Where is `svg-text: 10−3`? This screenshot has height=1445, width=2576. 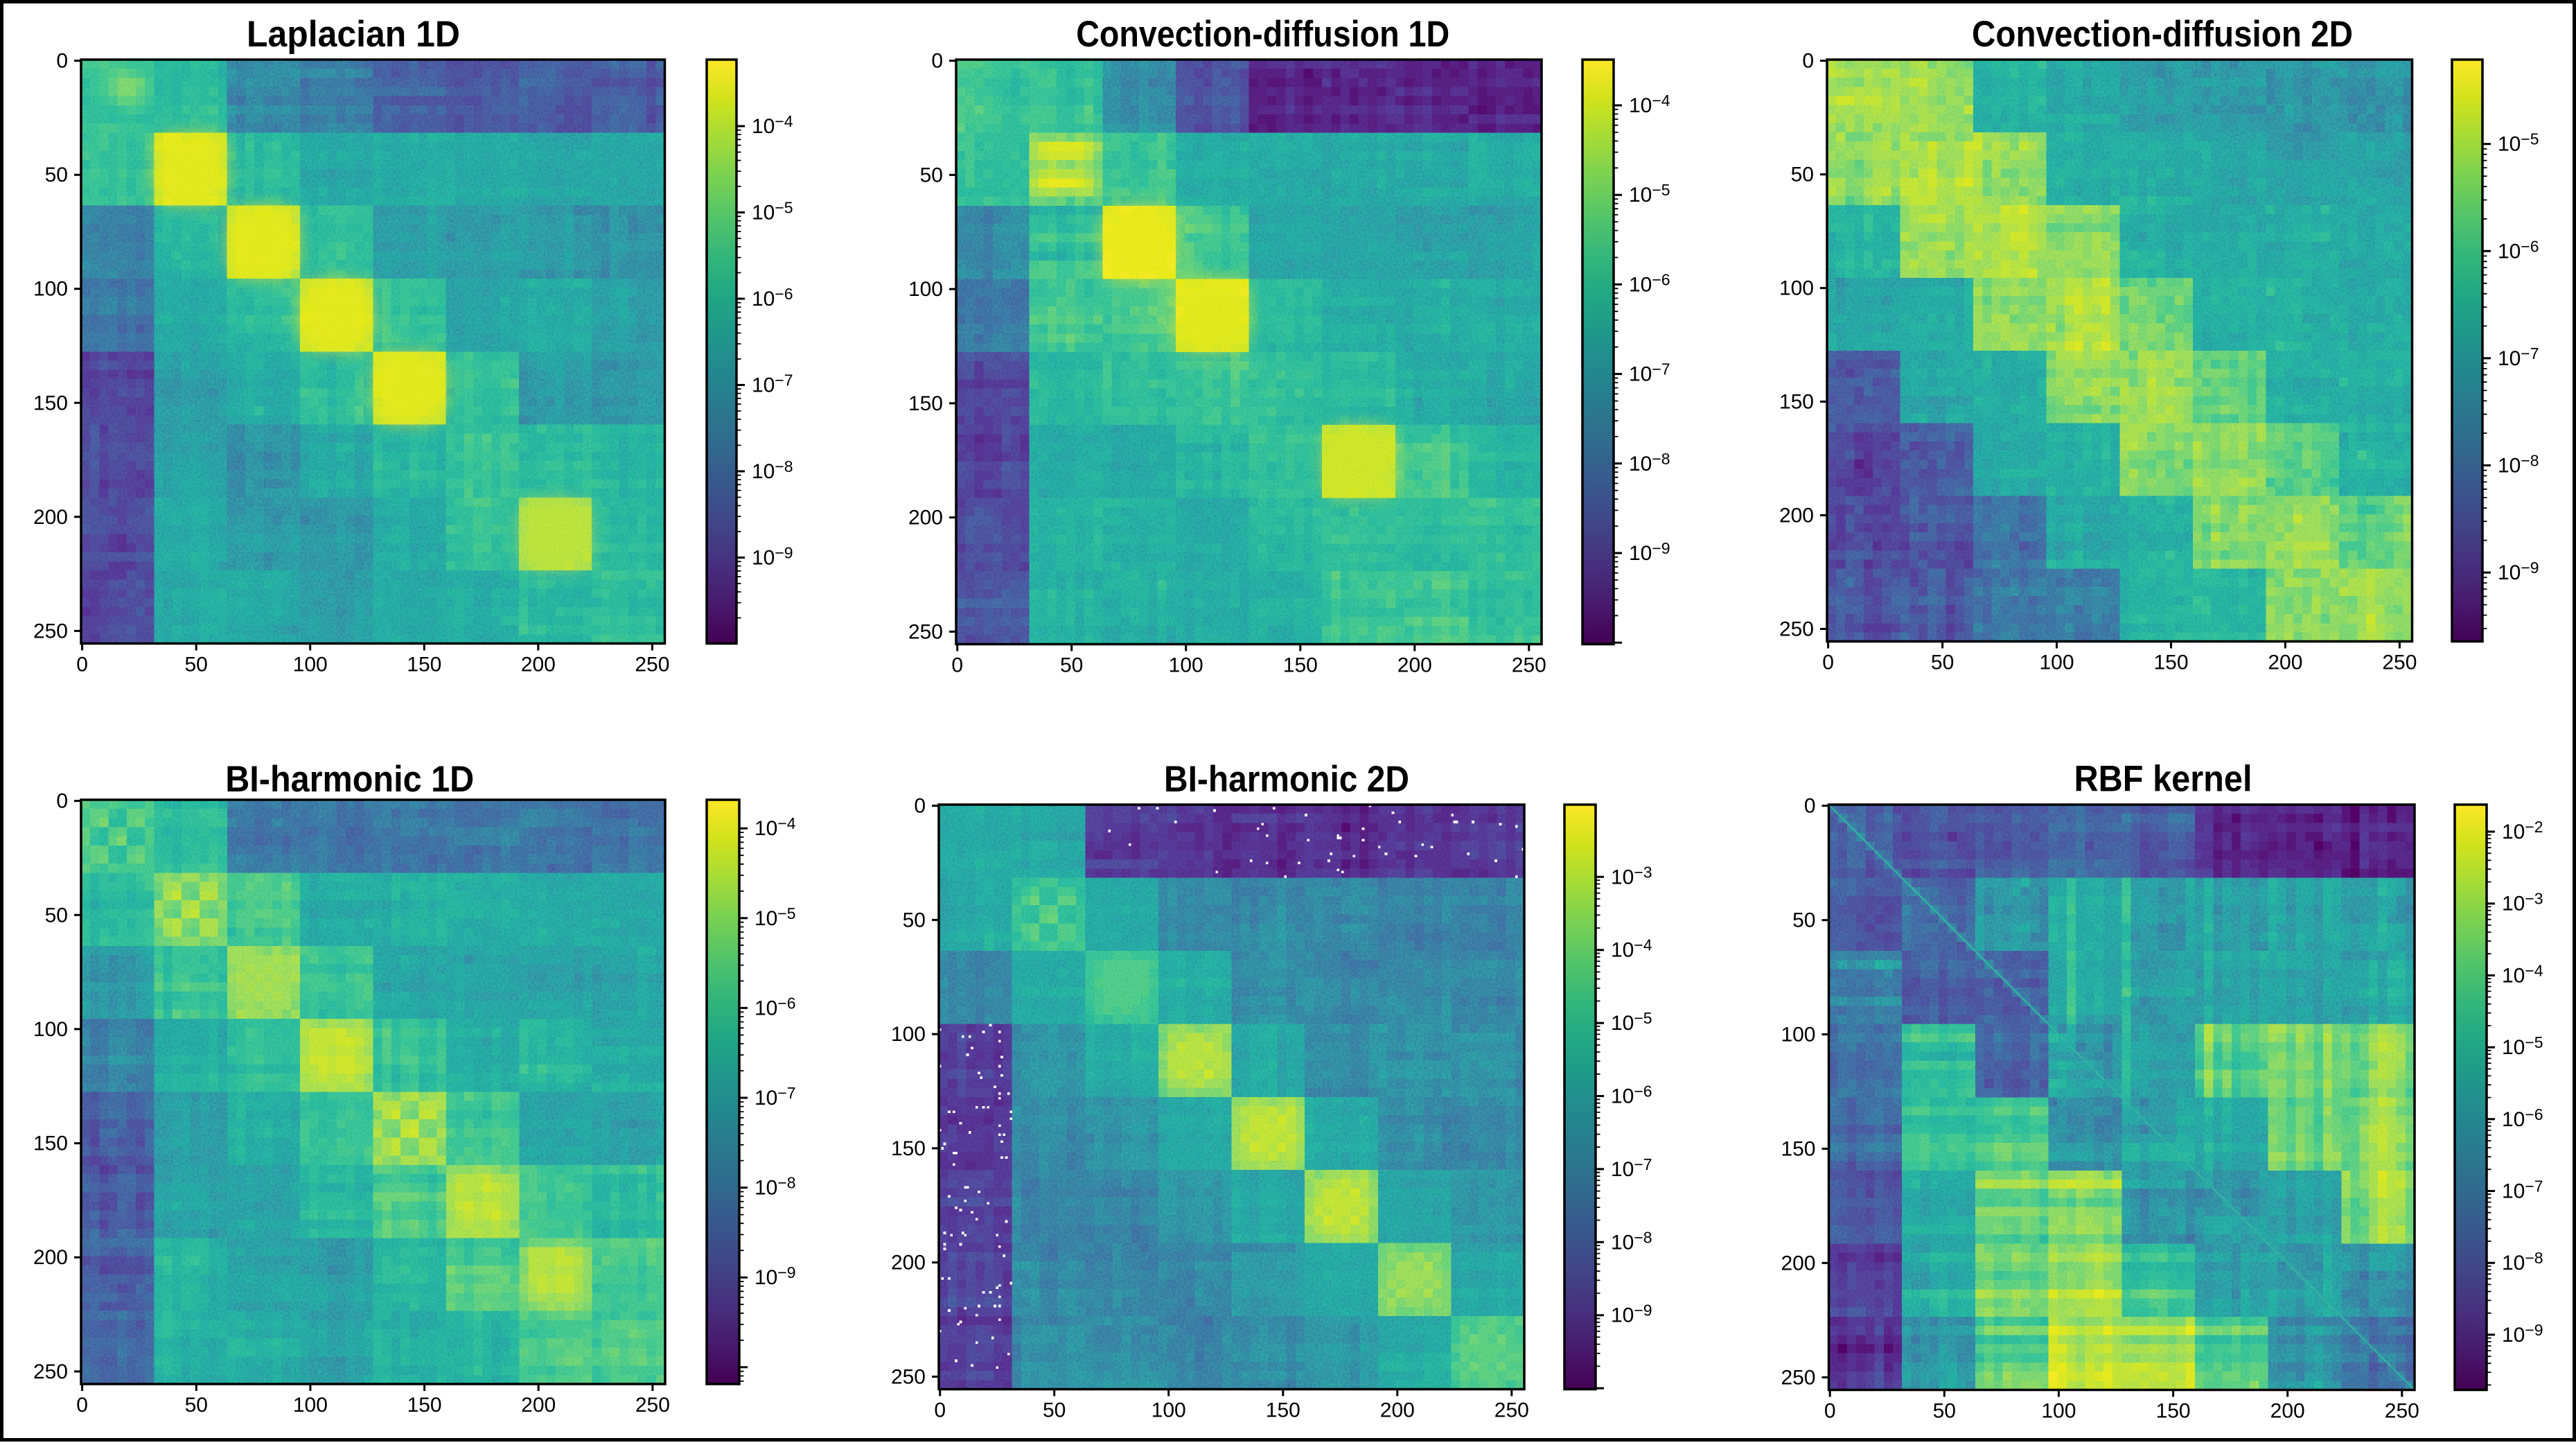 svg-text: 10−3 is located at coordinates (2522, 903).